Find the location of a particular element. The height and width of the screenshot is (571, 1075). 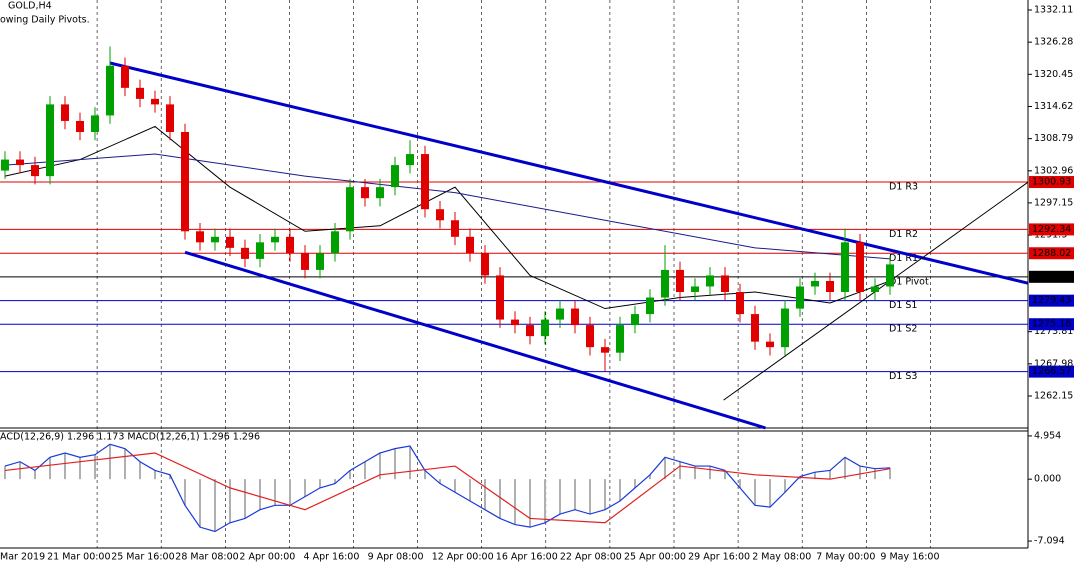

pivot-label: D1 R2 is located at coordinates (903, 234).